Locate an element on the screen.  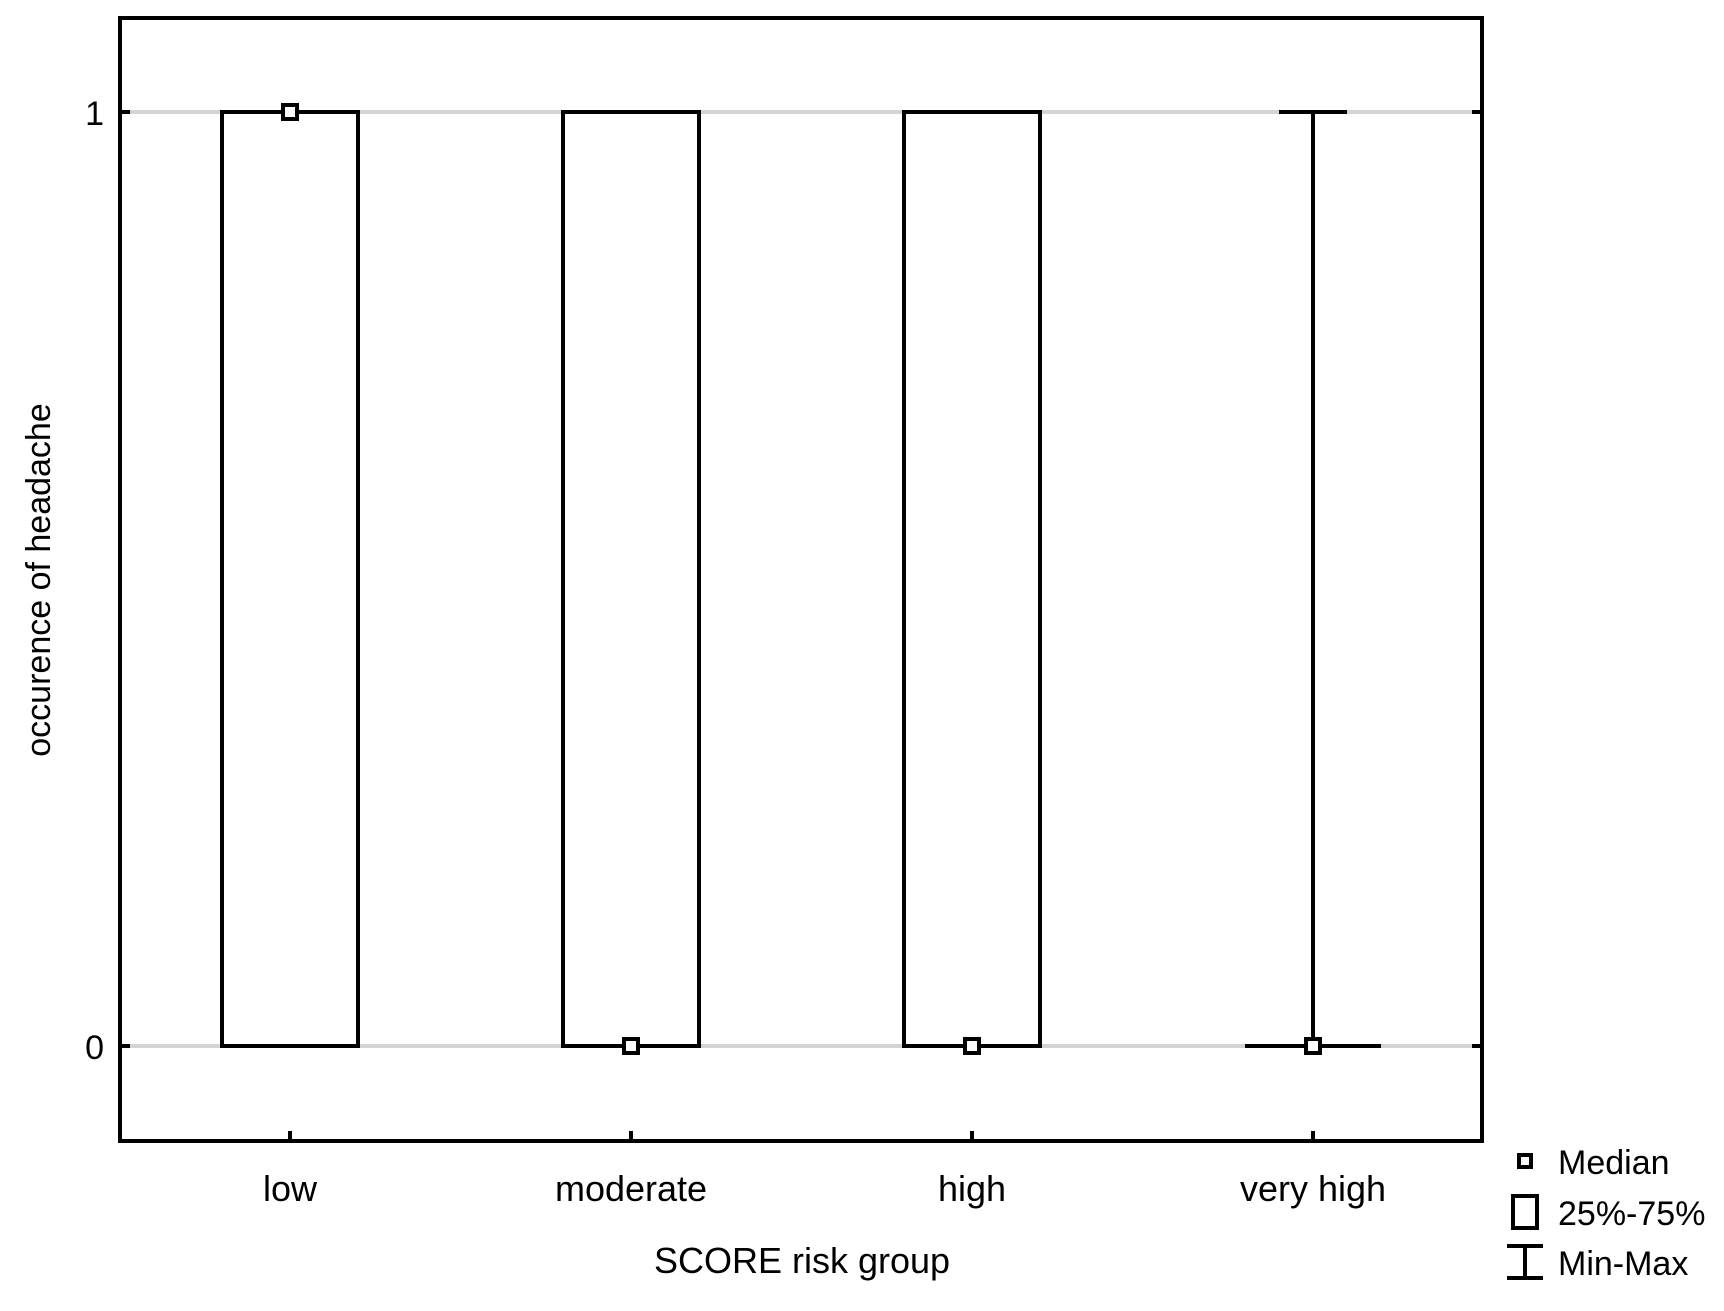
legend-label-min-max: Min-Max is located at coordinates (1623, 1264).